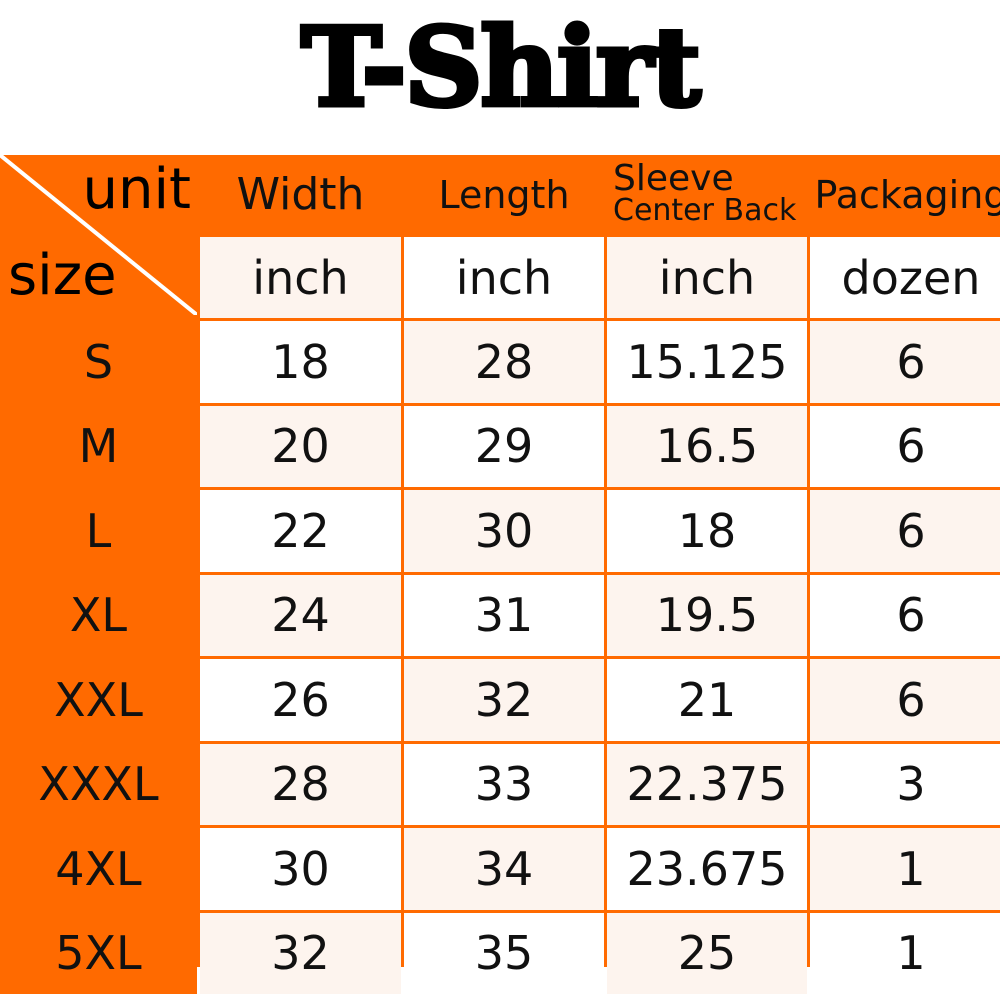  What do you see at coordinates (137, 189) in the screenshot?
I see `unit-label: unit` at bounding box center [137, 189].